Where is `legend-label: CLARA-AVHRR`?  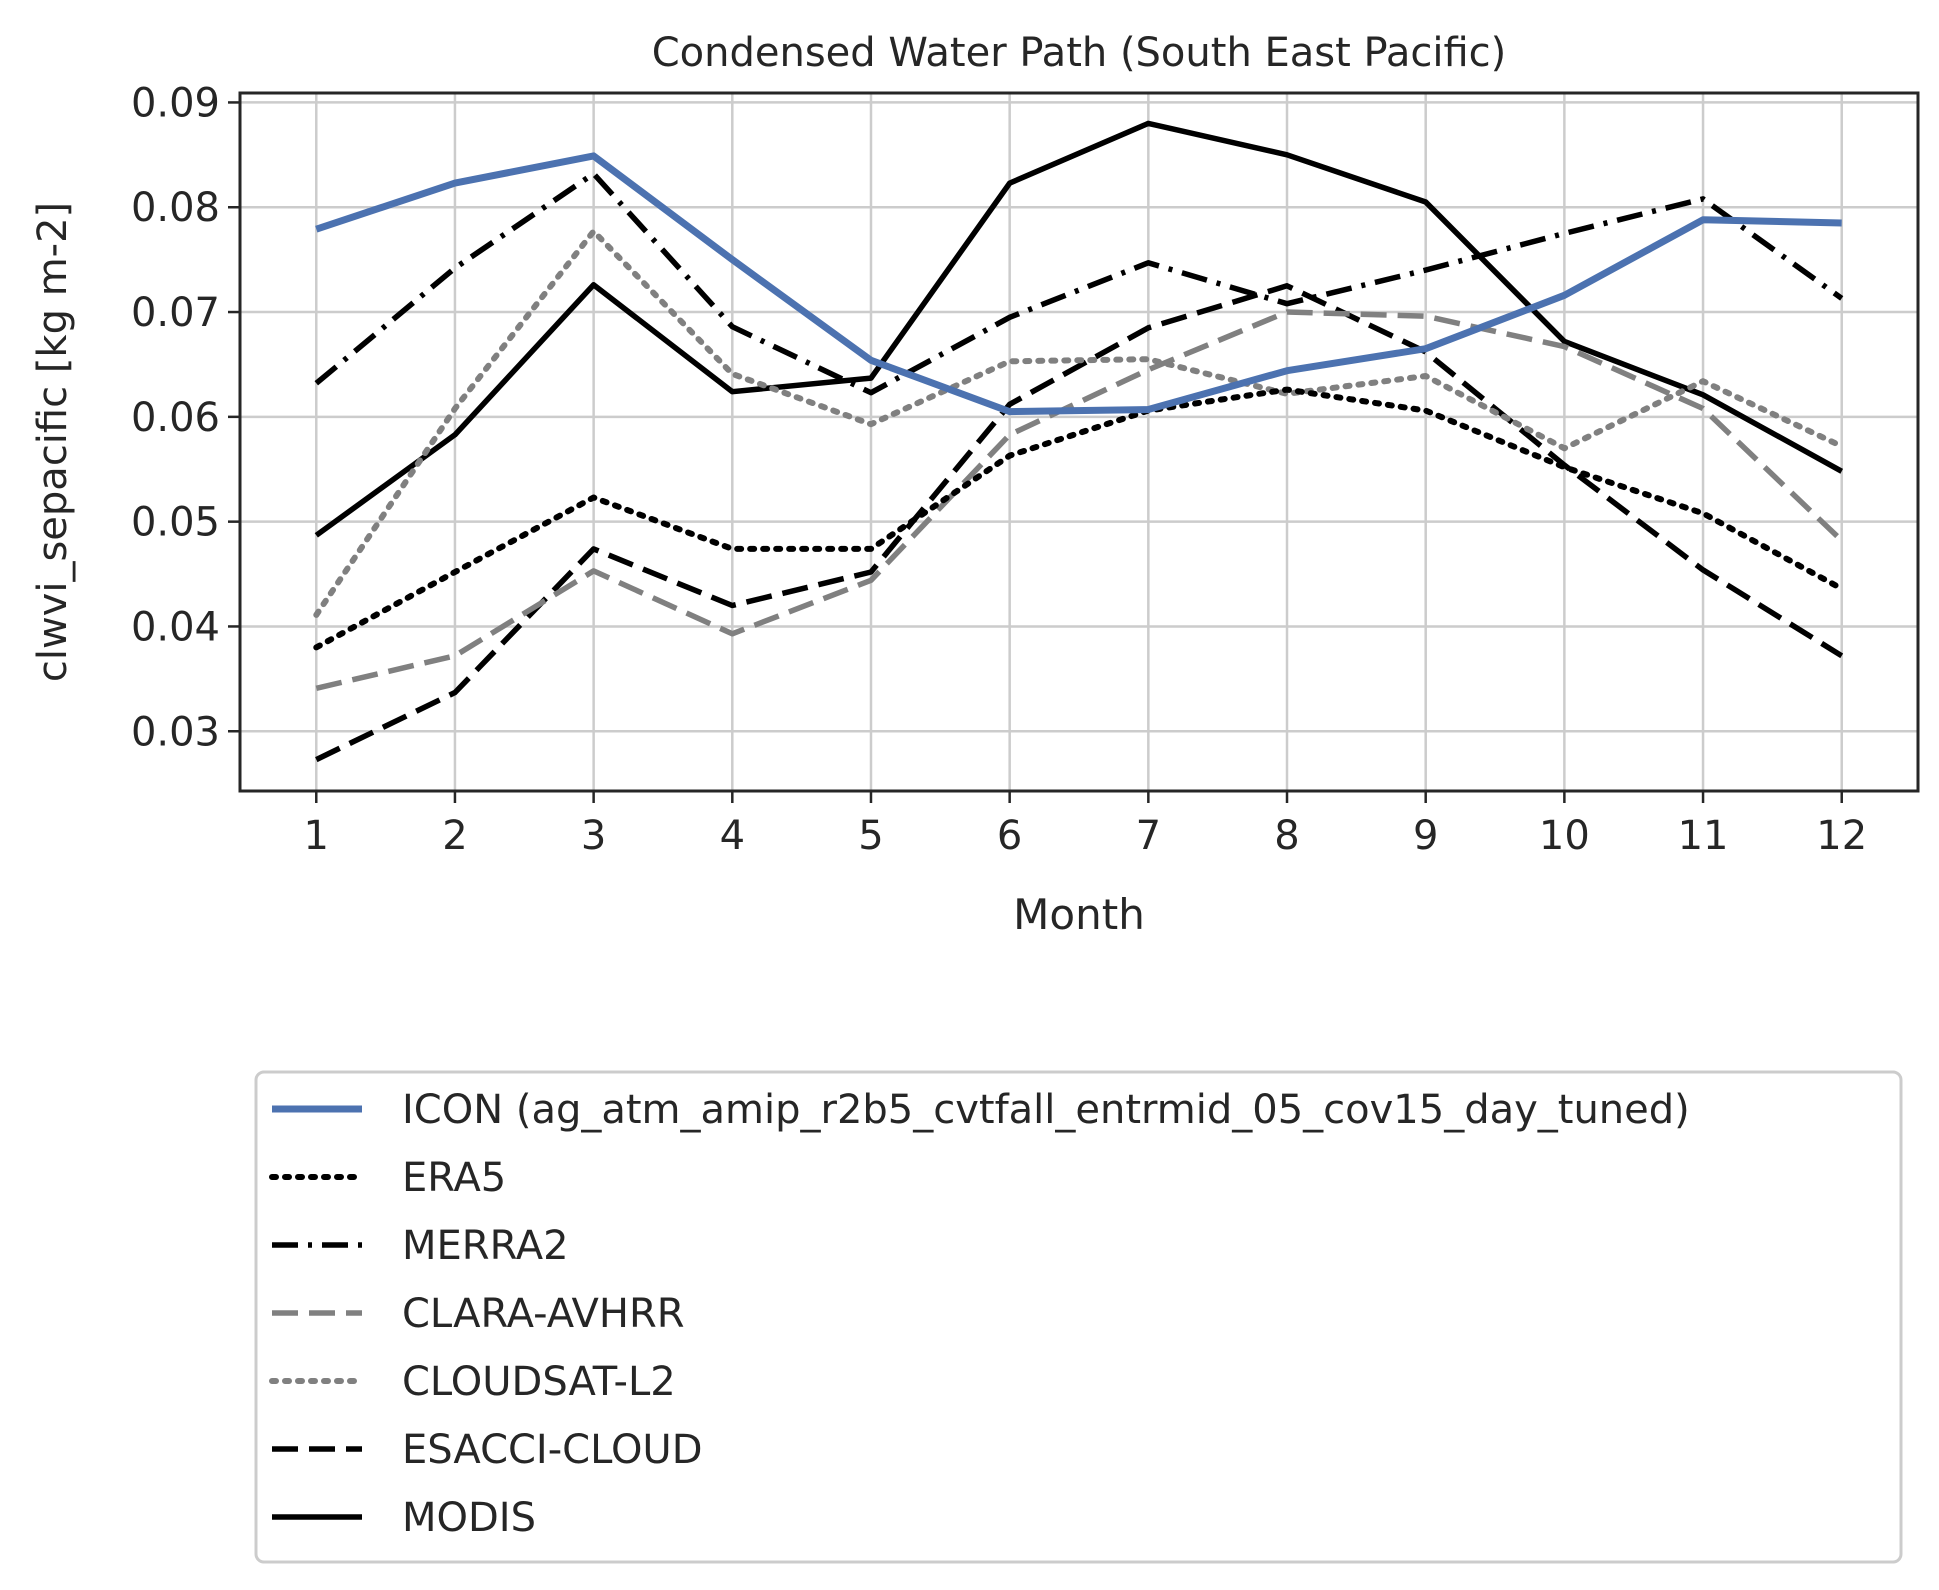
legend-label: CLARA-AVHRR is located at coordinates (543, 1314).